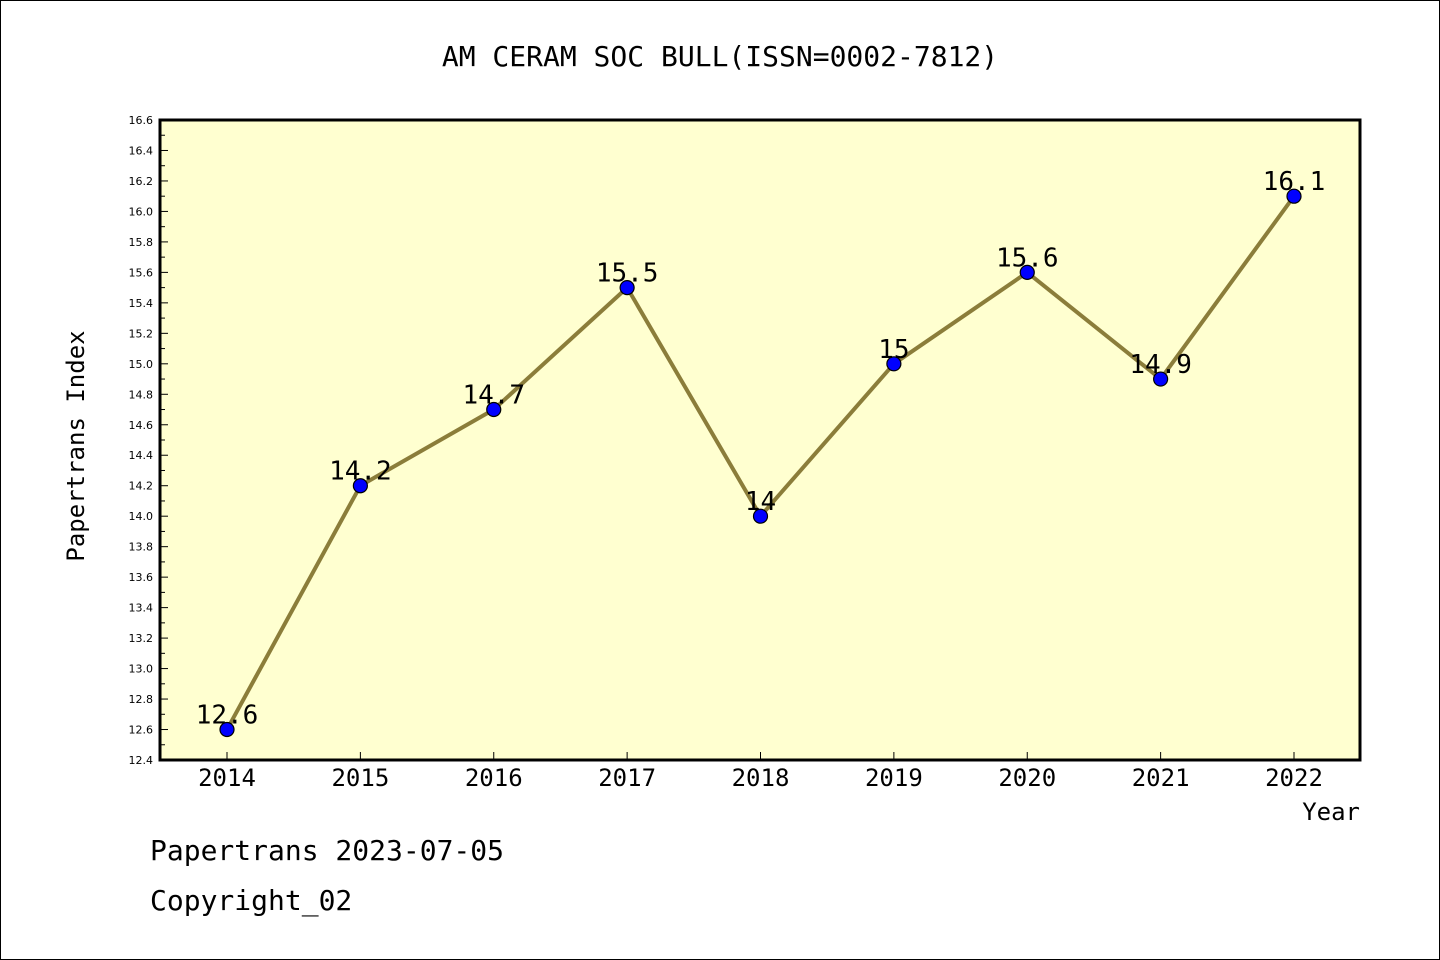 This screenshot has width=1440, height=960. Describe the element at coordinates (141, 425) in the screenshot. I see `y-tick-label: 14.6` at that location.